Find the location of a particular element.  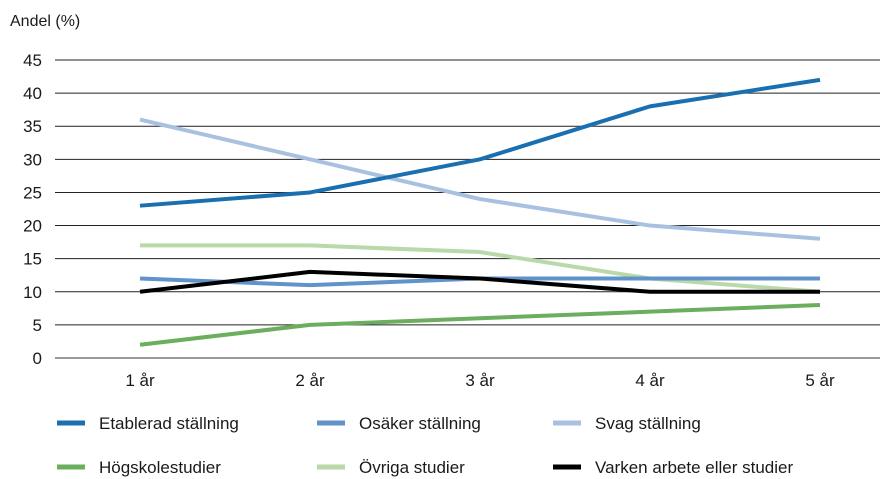

x-tick-labels: 1 år 2 år 3 år 4 år 5 år is located at coordinates (480, 380).